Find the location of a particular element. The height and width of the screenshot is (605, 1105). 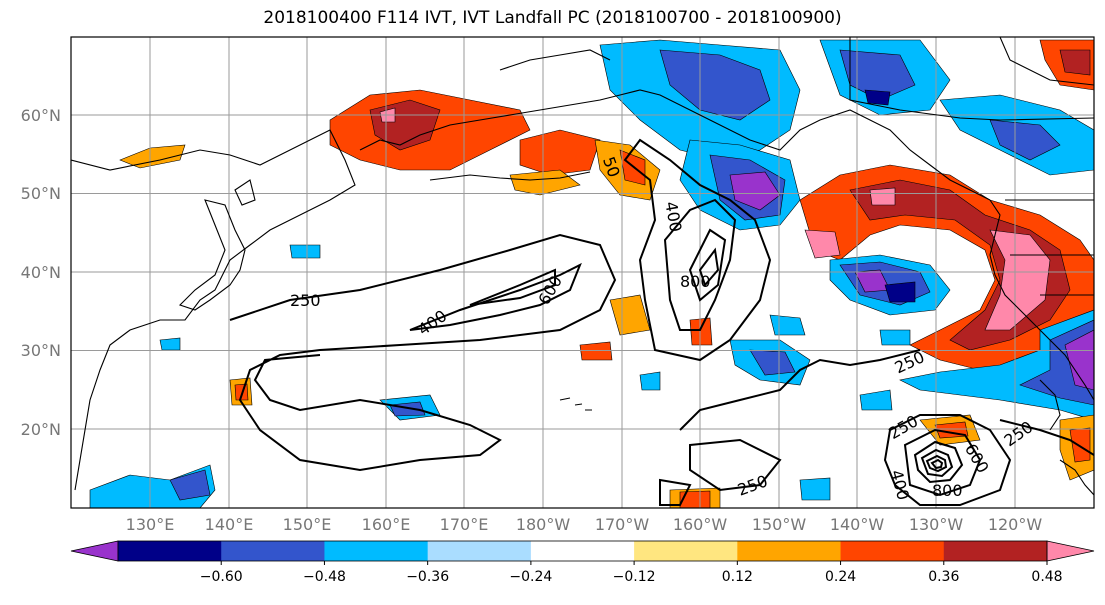

lon-label: 160°E is located at coordinates (386, 524).